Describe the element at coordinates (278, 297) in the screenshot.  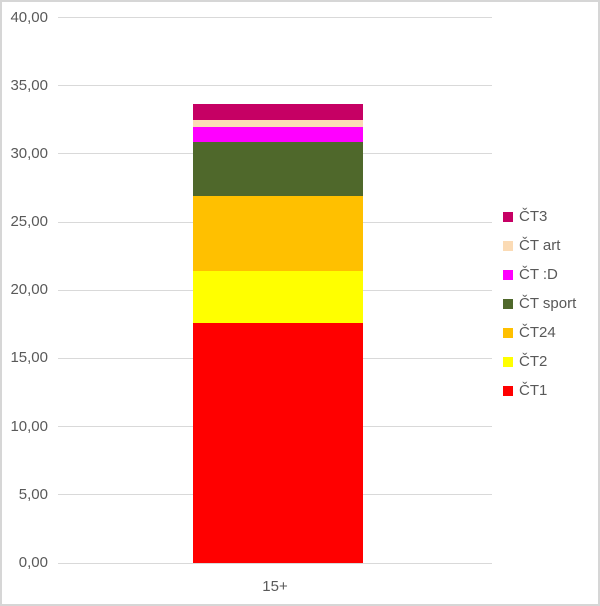
I see `bar-segment-t2` at that location.